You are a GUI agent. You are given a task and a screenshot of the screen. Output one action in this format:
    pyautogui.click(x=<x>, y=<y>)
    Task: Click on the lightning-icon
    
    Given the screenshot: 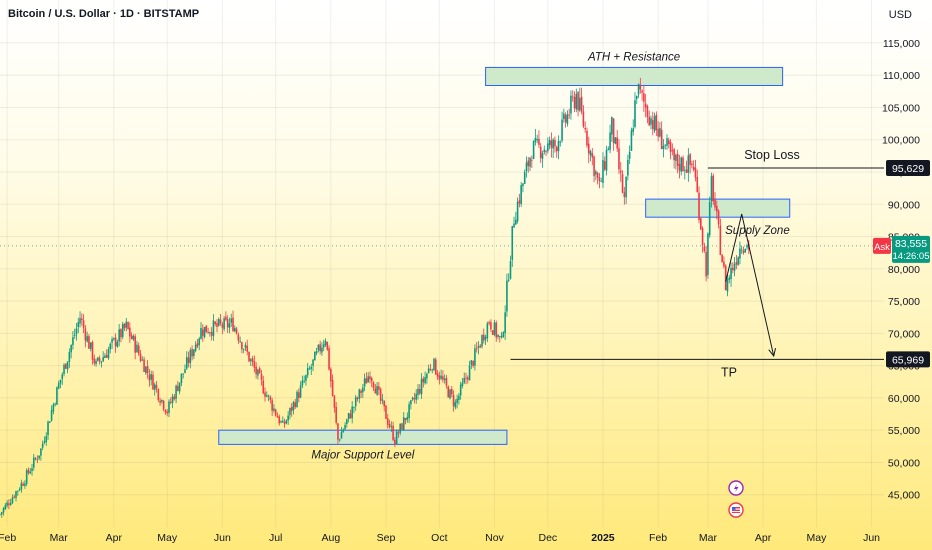 What is the action you would take?
    pyautogui.click(x=736, y=488)
    